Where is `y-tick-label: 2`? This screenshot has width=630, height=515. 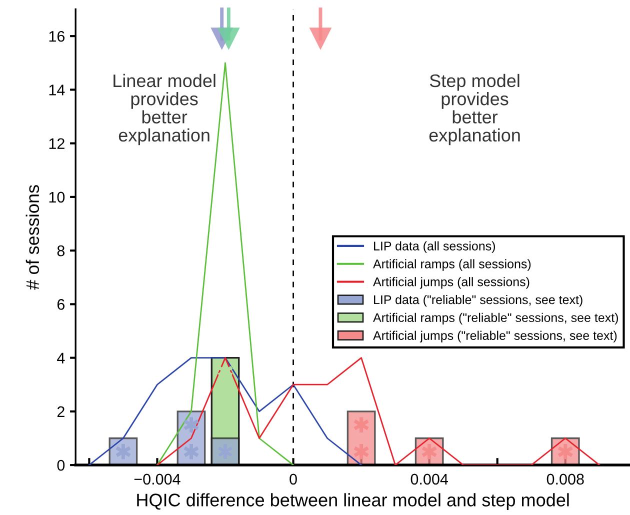
y-tick-label: 2 is located at coordinates (60, 411).